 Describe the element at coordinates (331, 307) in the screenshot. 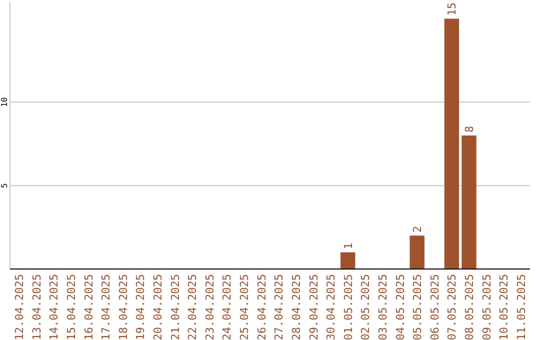

I see `x-tick-label: 30.04.2025` at that location.